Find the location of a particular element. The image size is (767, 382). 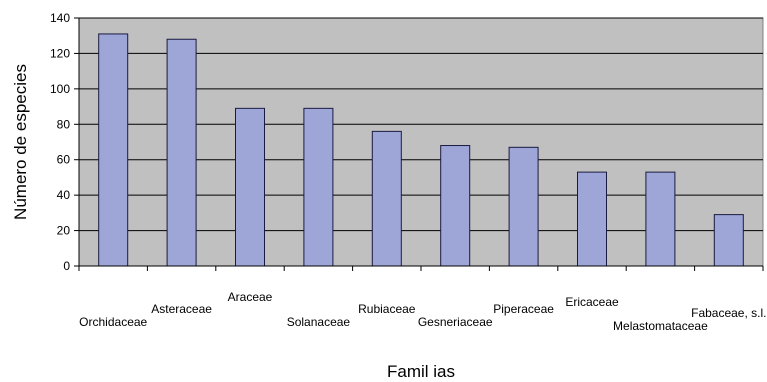

bar-gesneriaceae is located at coordinates (455, 206).